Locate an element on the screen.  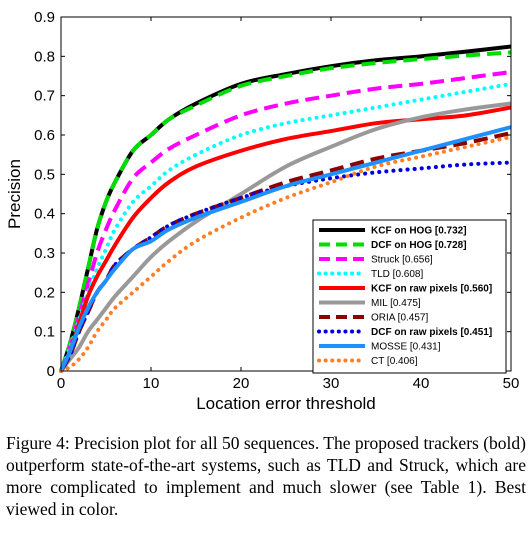
y-tick-label: 0.3 is located at coordinates (44, 253).